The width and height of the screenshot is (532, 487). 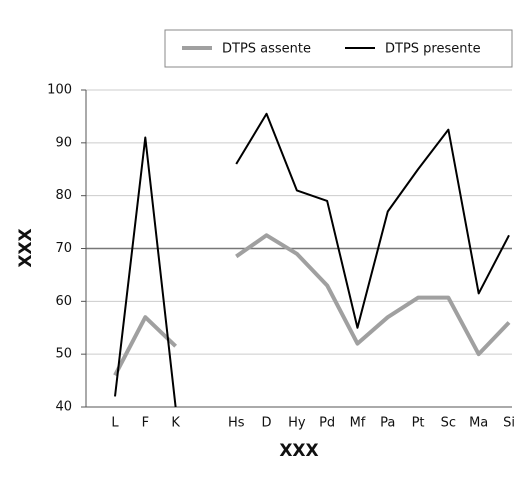 I want to click on legend-box, so click(x=338, y=48).